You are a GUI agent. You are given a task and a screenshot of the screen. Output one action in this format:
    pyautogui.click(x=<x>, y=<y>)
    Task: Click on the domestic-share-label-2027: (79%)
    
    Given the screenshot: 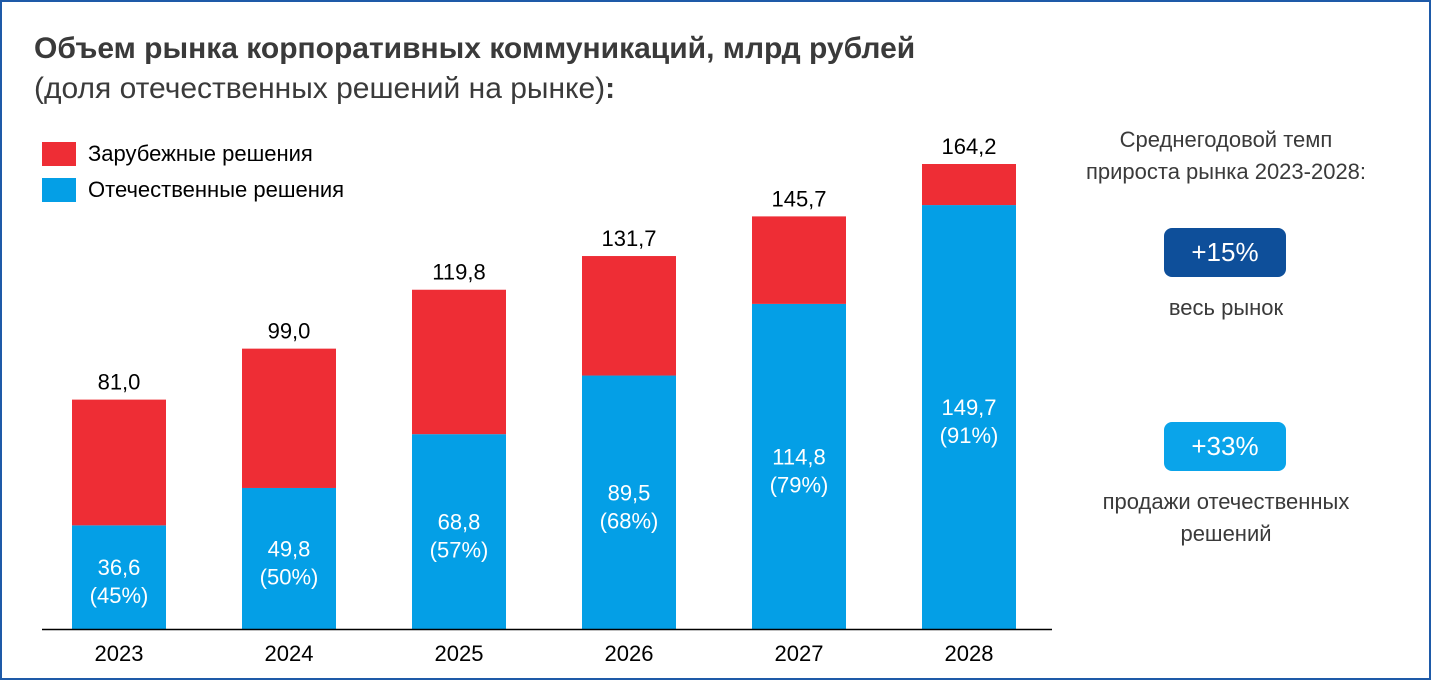 What is the action you would take?
    pyautogui.click(x=799, y=484)
    